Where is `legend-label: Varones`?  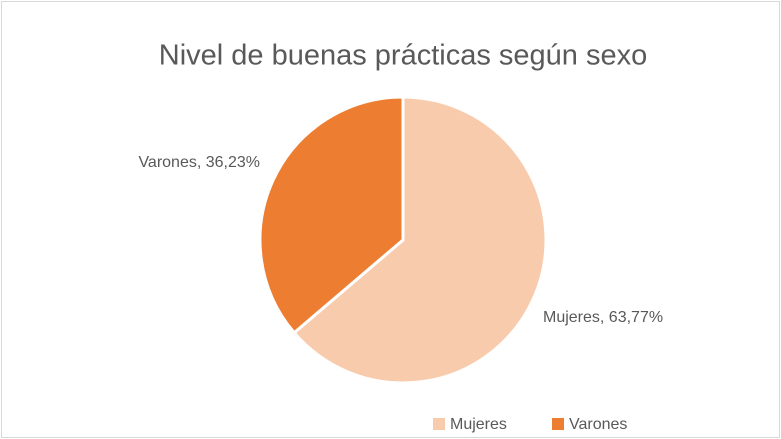
legend-label: Varones is located at coordinates (598, 424).